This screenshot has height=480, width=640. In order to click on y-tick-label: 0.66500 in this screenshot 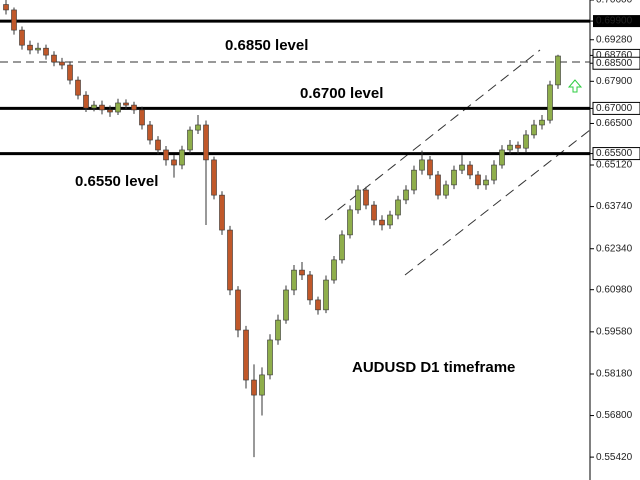, I will do `click(614, 123)`.